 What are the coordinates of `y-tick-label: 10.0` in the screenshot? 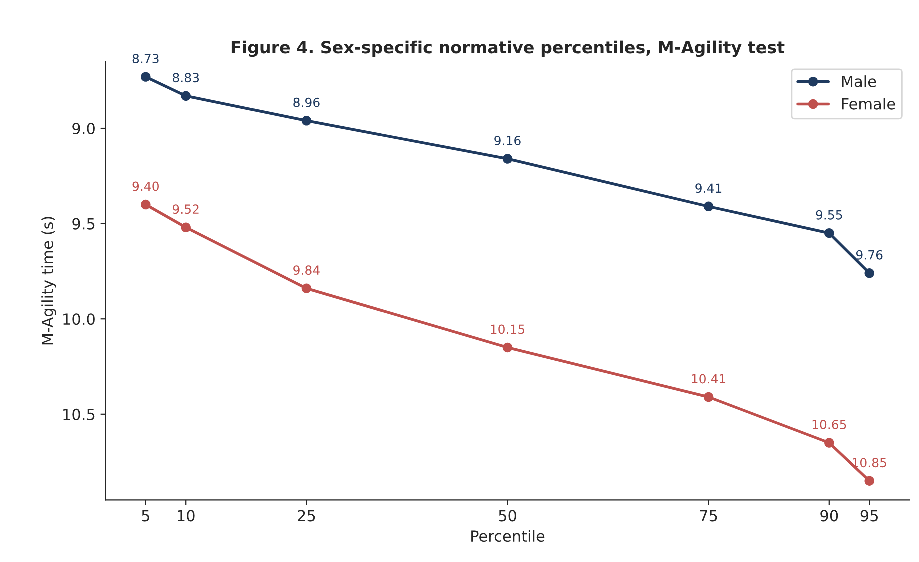 It's located at (79, 320).